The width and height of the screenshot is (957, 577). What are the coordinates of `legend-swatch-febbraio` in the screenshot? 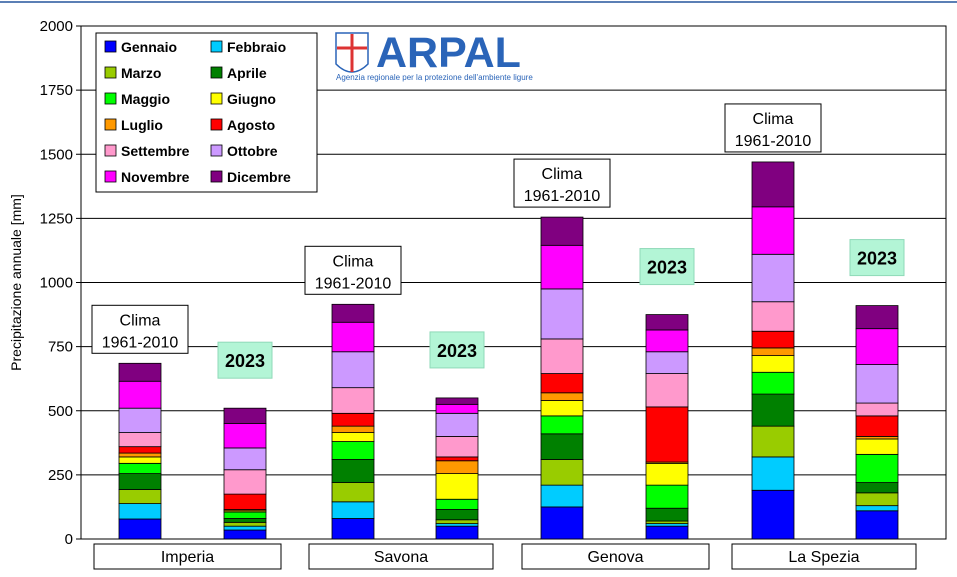 It's located at (216, 46).